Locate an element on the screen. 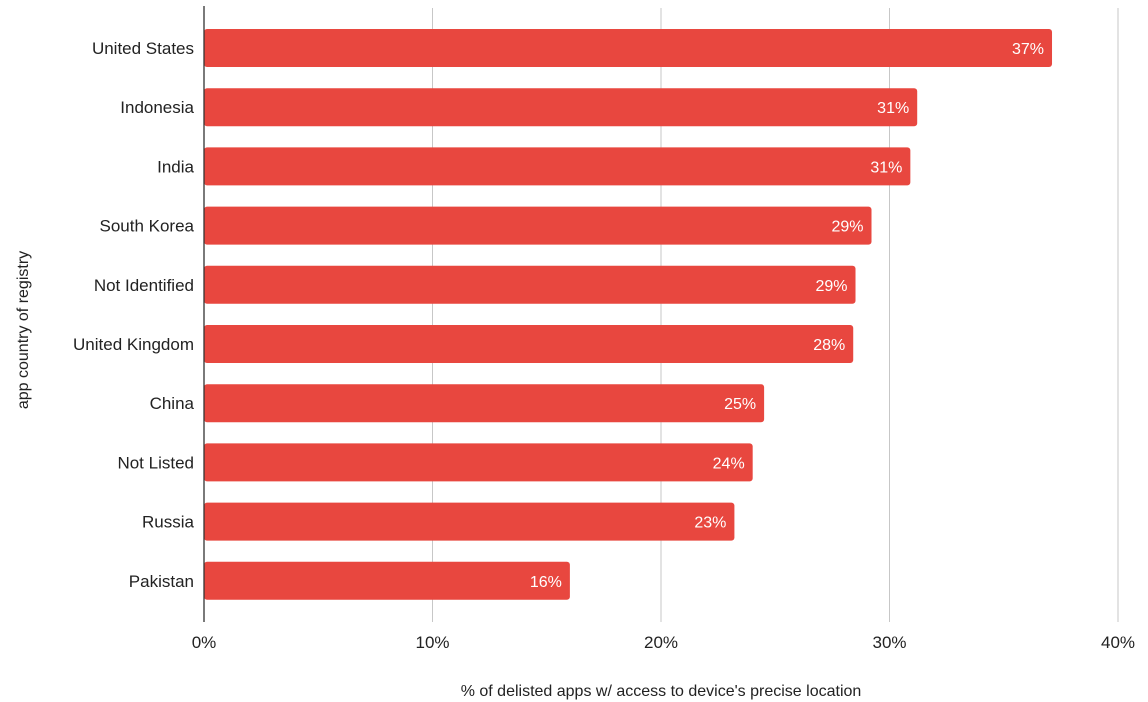  bar-pakistan is located at coordinates (387, 580).